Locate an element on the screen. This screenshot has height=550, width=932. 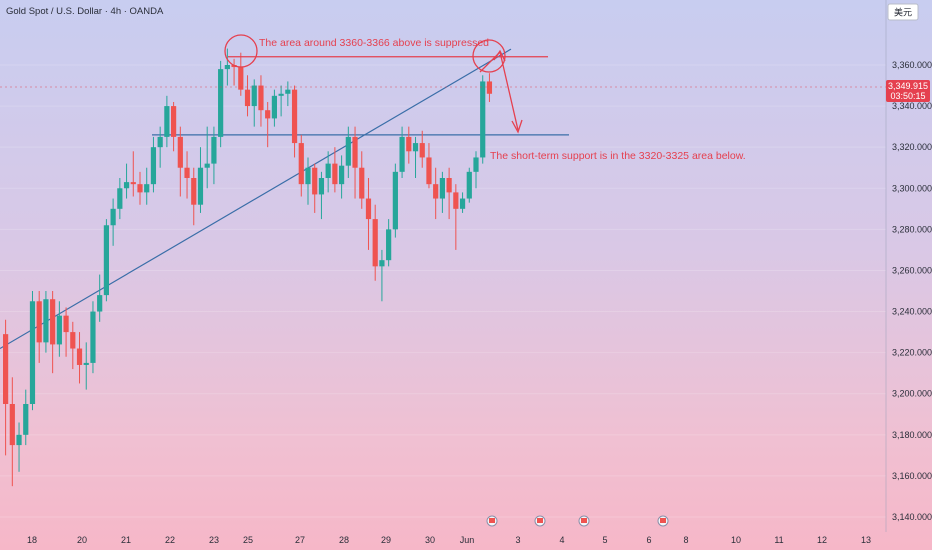
x-tick-label: 30 is located at coordinates (430, 540).